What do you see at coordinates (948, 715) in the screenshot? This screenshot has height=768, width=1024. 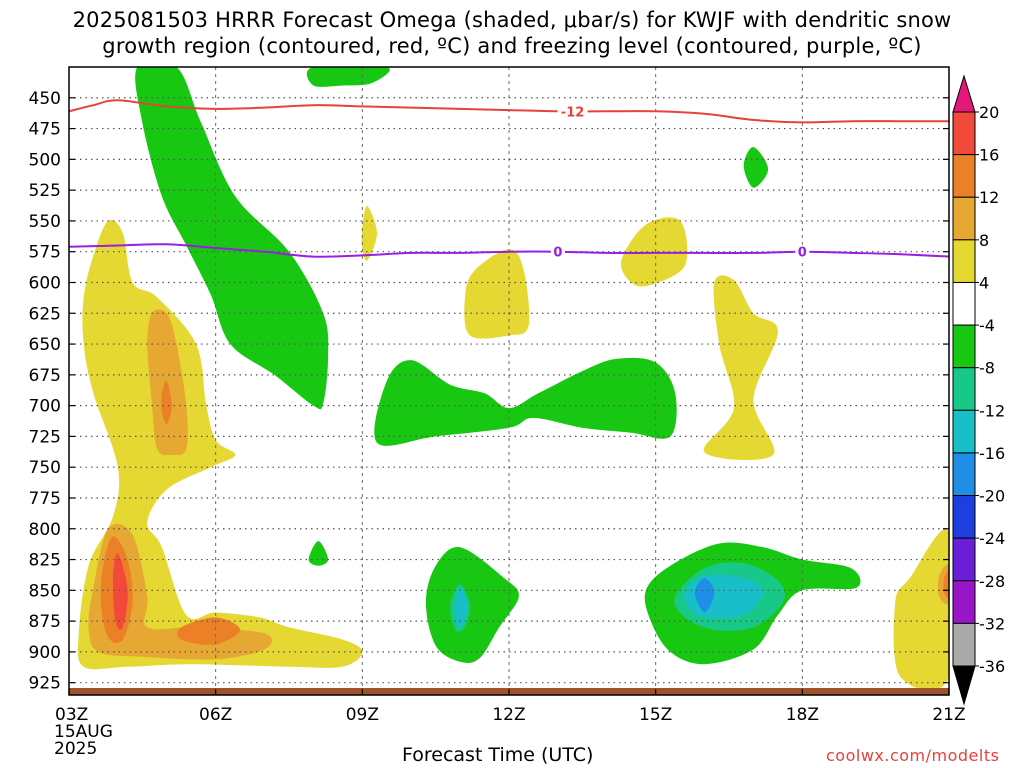 I see `xtick-label-21Z: 21Z` at bounding box center [948, 715].